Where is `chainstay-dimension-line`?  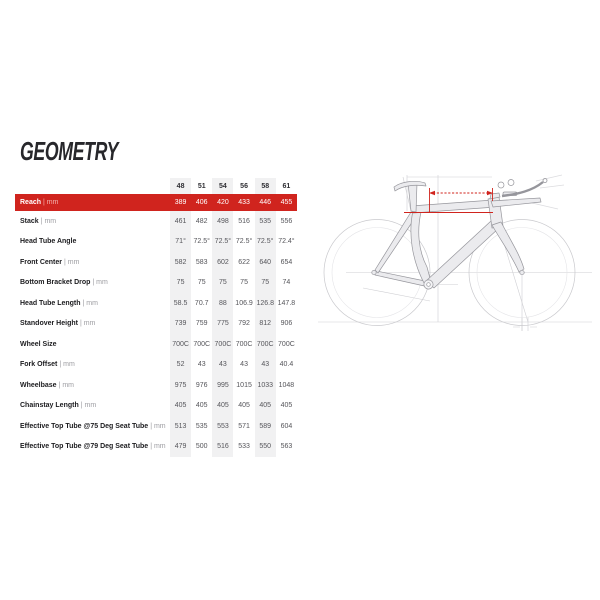 chainstay-dimension-line is located at coordinates (396, 294).